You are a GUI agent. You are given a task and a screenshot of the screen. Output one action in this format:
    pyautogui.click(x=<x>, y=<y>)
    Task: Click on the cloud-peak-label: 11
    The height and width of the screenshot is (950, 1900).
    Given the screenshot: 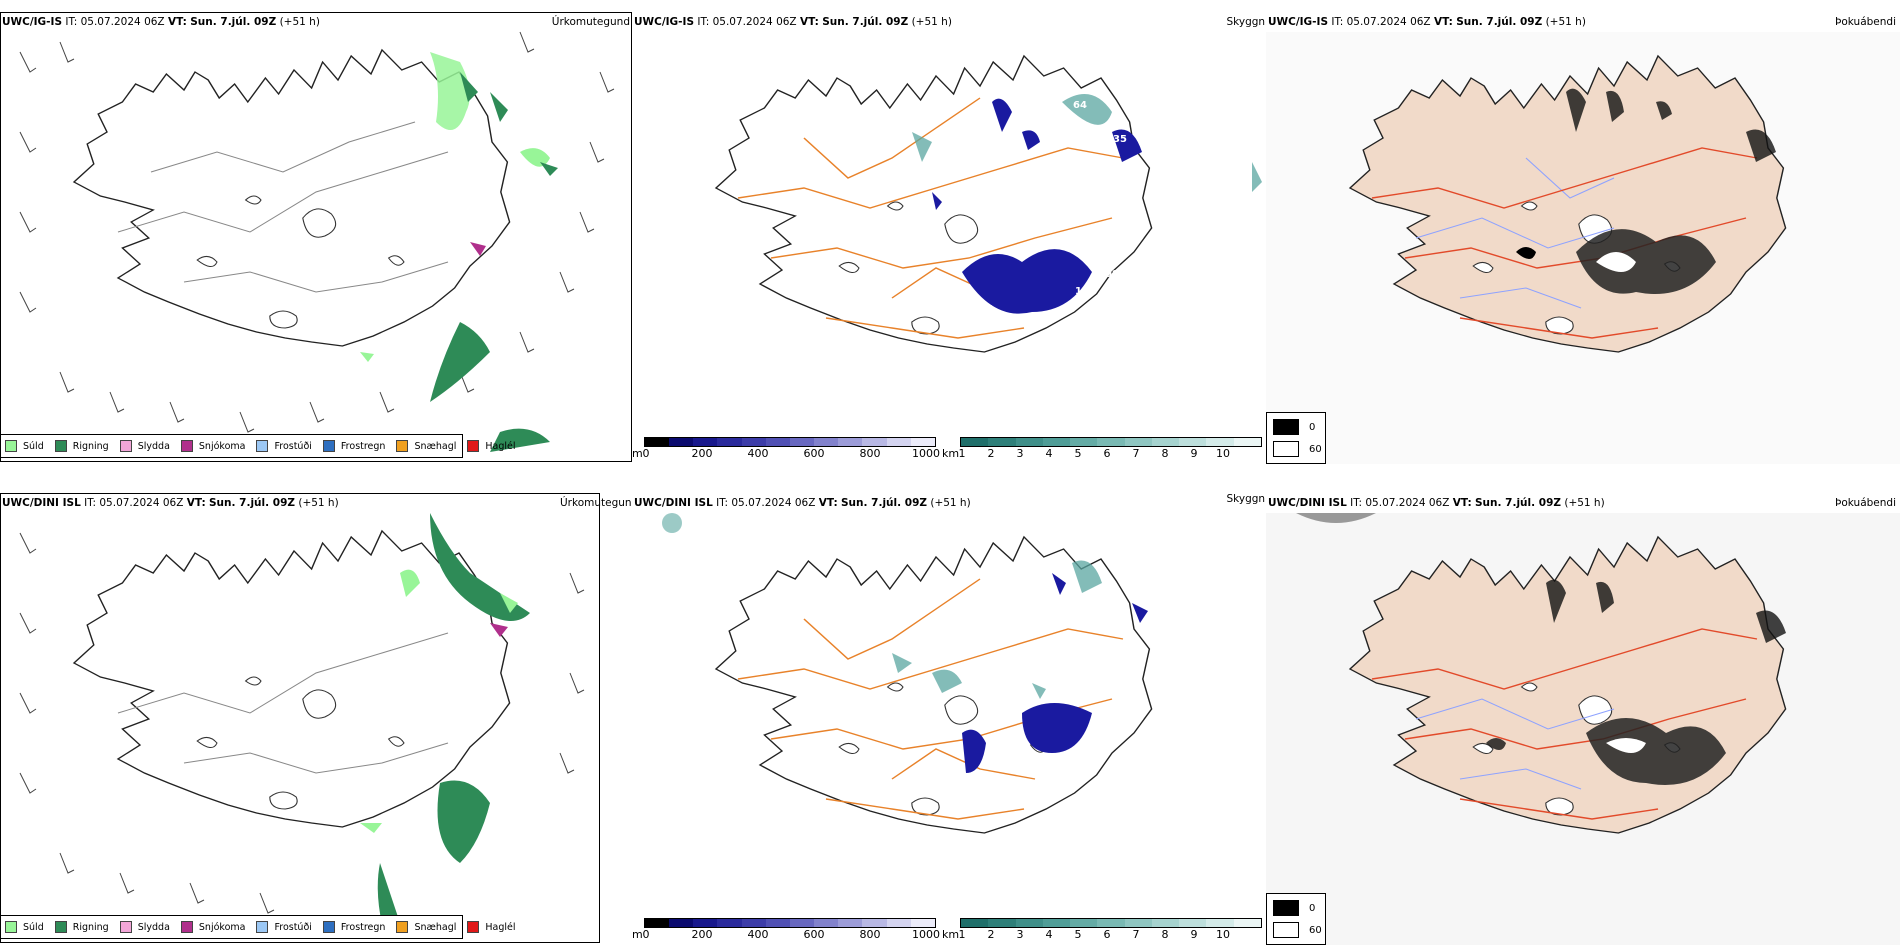 What is the action you would take?
    pyautogui.click(x=1145, y=602)
    